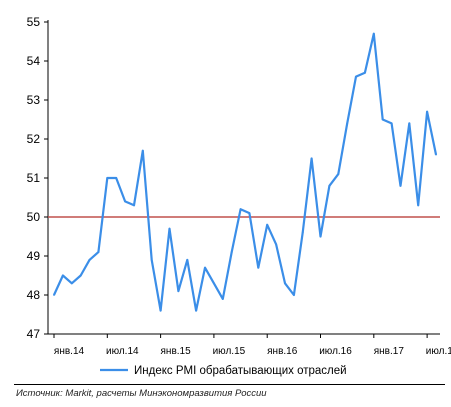  Describe the element at coordinates (34, 217) in the screenshot. I see `y-tick-label-50: 50` at that location.